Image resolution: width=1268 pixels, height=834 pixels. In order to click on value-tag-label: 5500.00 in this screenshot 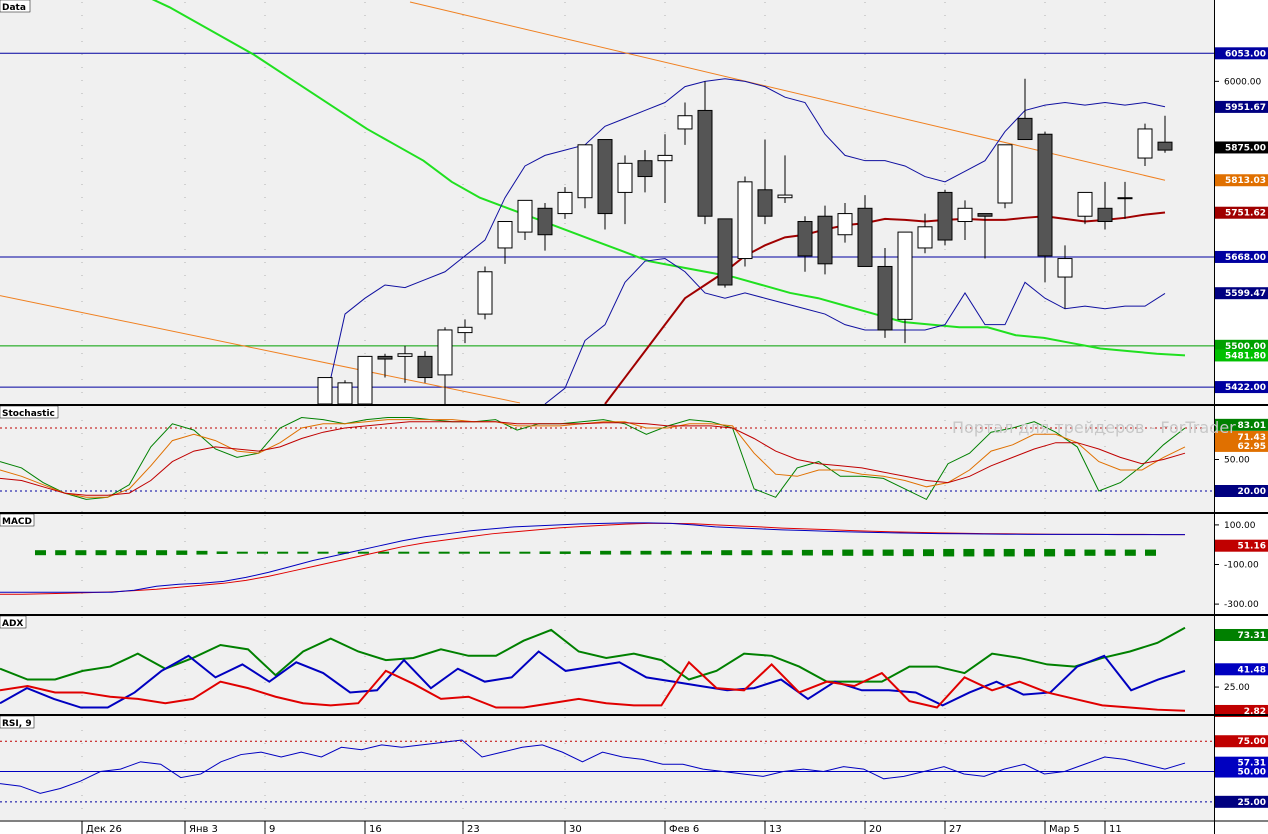, I will do `click(1245, 347)`.